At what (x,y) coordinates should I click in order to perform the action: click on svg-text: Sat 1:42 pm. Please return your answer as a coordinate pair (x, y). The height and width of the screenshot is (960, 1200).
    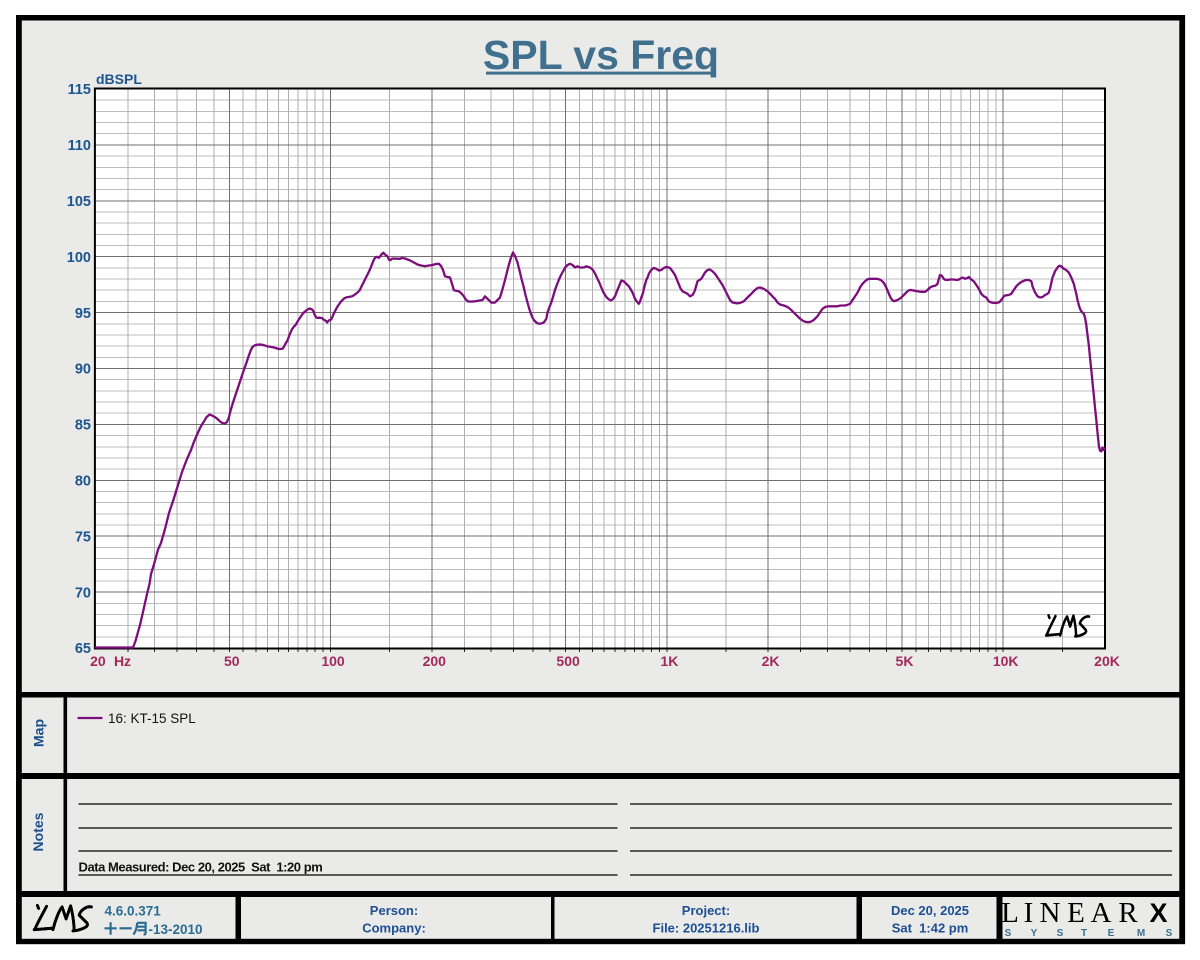
    Looking at the image, I should click on (930, 928).